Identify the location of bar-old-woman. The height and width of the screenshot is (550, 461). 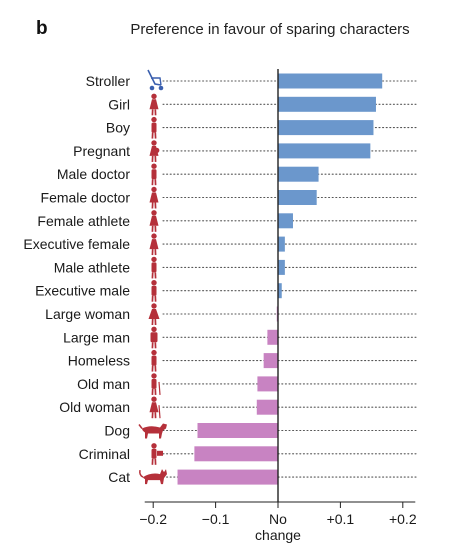
(267, 407).